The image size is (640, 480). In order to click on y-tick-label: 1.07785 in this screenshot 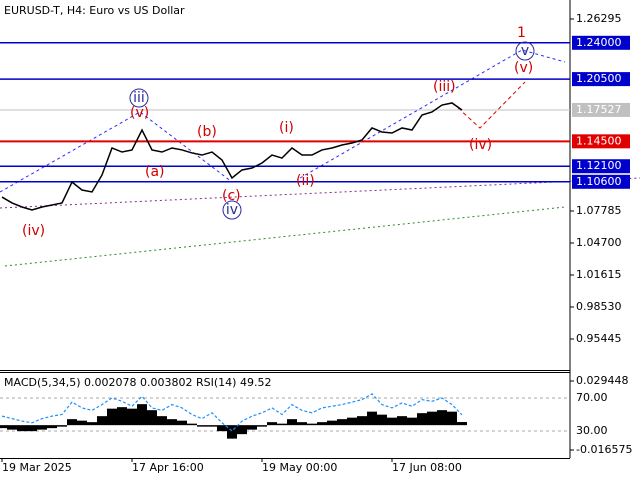, I will do `click(599, 210)`.